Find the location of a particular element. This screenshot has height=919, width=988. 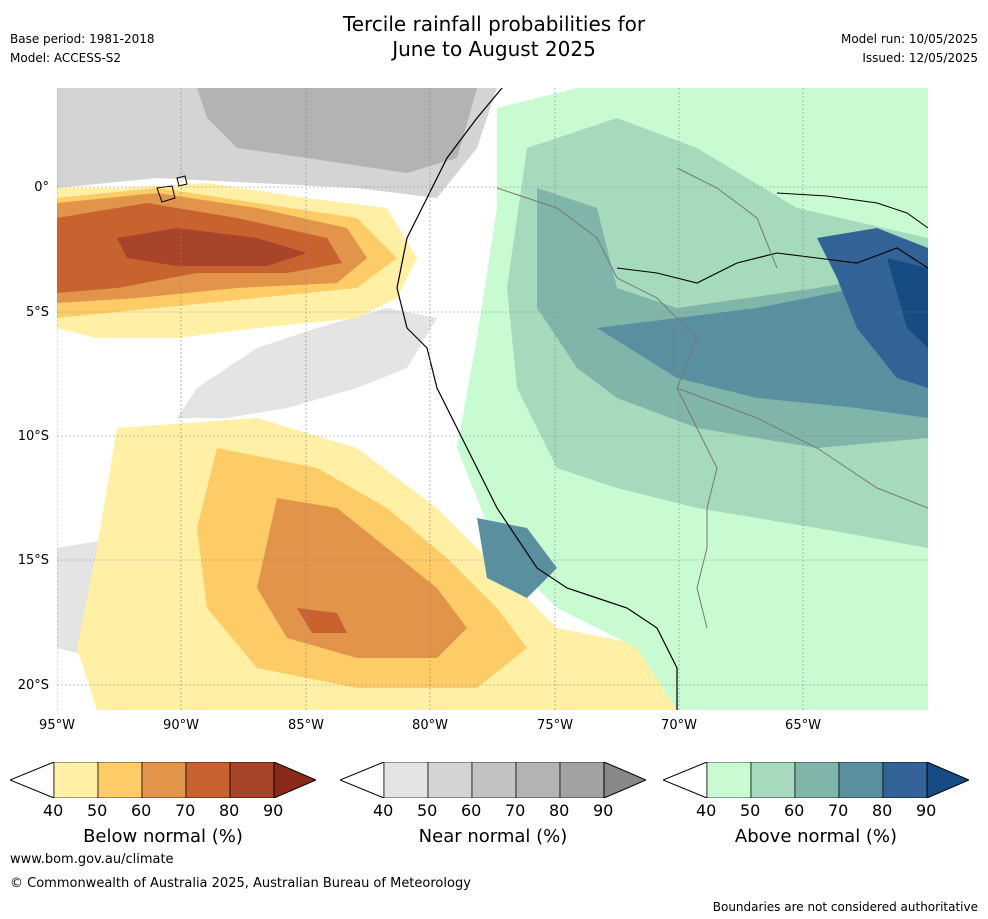

lon-label: 75°W is located at coordinates (555, 725).